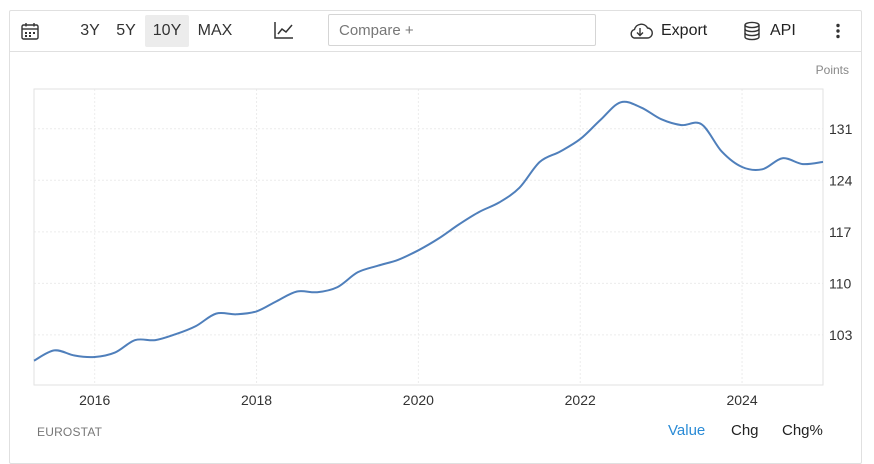 This screenshot has width=874, height=464. What do you see at coordinates (256, 400) in the screenshot?
I see `x-tick-label: 2018` at bounding box center [256, 400].